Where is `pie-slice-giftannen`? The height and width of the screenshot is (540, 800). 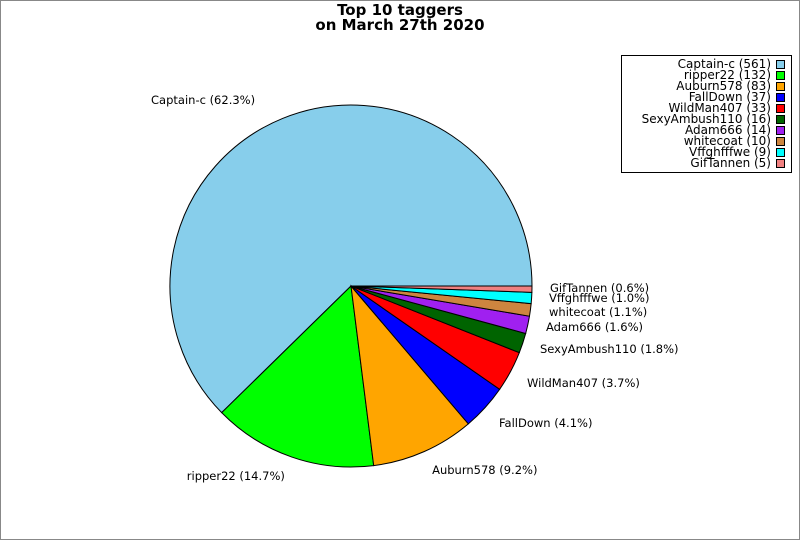 pie-slice-giftannen is located at coordinates (441, 289).